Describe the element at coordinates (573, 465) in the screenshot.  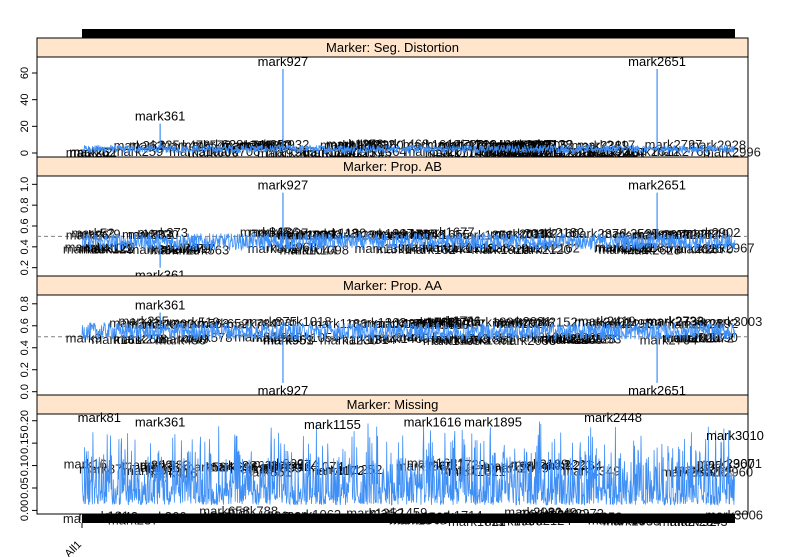
I see `overlap-label-3-64: mark2264` at that location.